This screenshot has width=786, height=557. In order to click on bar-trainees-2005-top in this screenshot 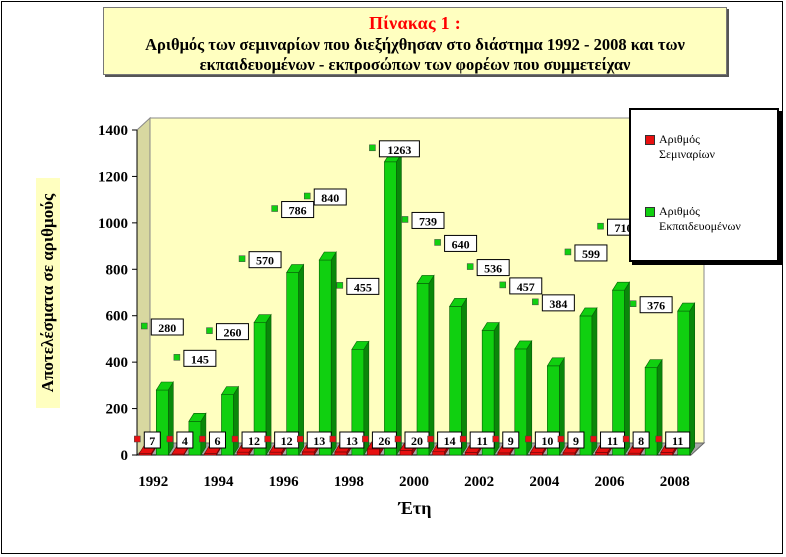, I will do `click(588, 312)`.